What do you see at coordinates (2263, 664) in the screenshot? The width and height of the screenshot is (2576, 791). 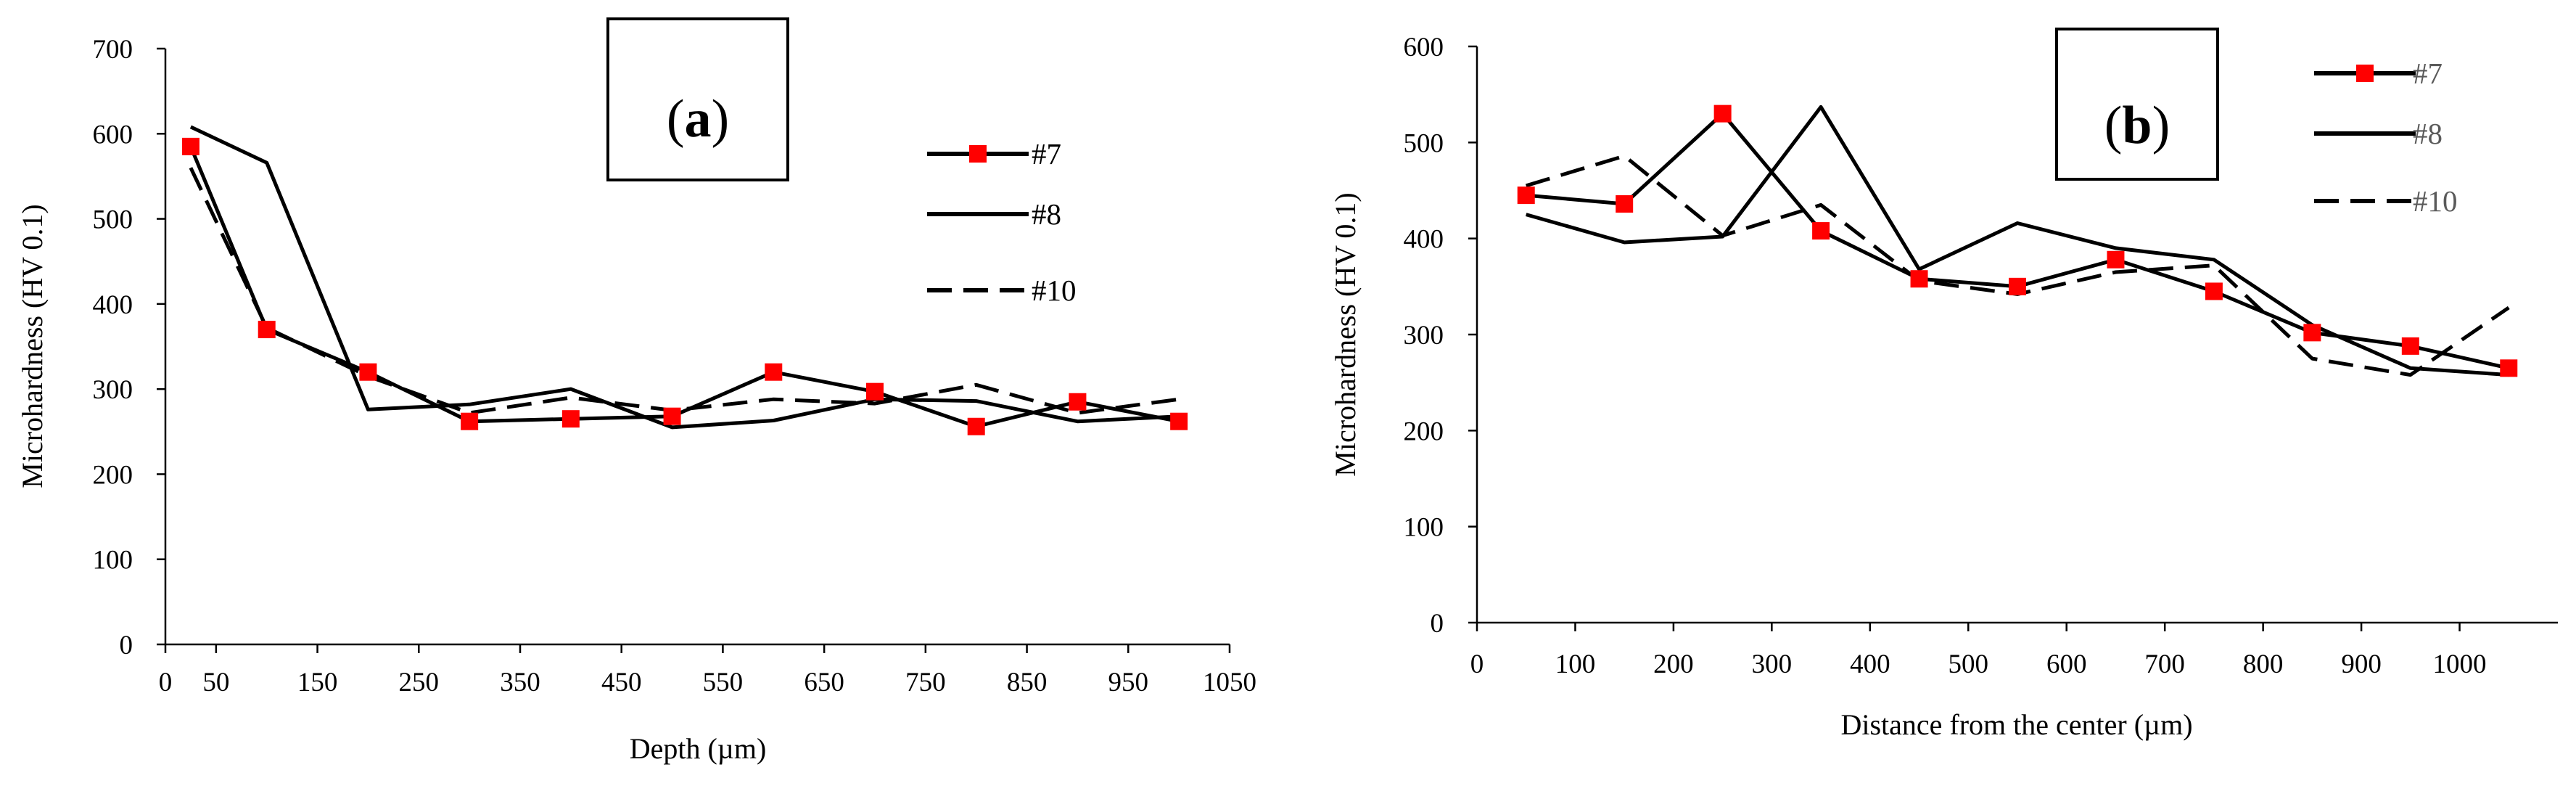 I see `x-tick-label: 800` at bounding box center [2263, 664].